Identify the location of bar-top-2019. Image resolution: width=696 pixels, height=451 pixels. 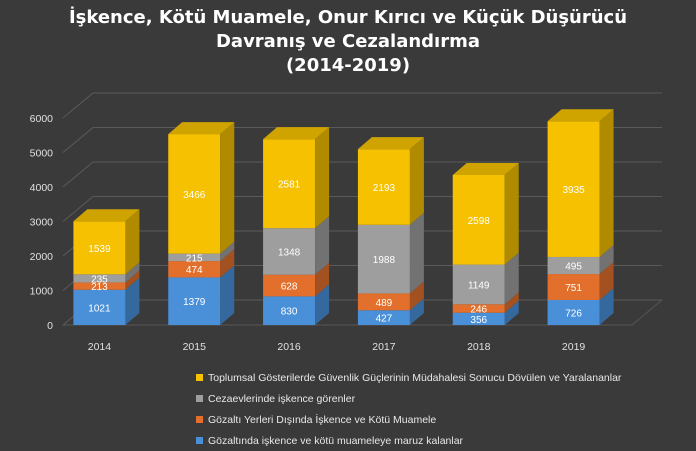
(580, 115).